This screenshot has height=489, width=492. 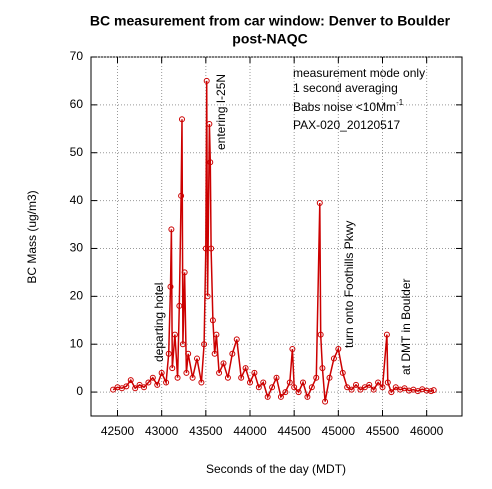 What do you see at coordinates (77, 343) in the screenshot?
I see `y-tick-label: 10` at bounding box center [77, 343].